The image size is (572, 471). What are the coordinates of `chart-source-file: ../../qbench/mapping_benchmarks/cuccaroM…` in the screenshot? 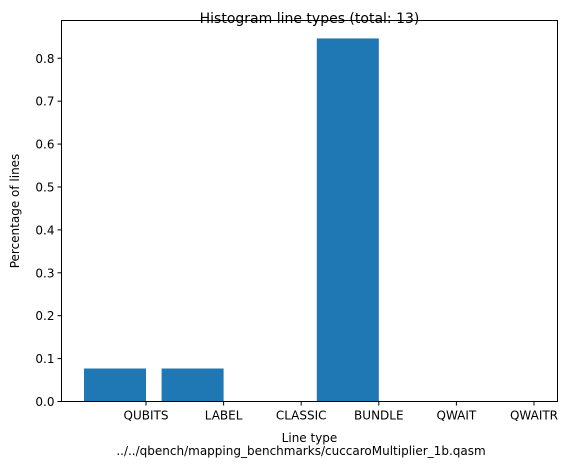 It's located at (300, 451).